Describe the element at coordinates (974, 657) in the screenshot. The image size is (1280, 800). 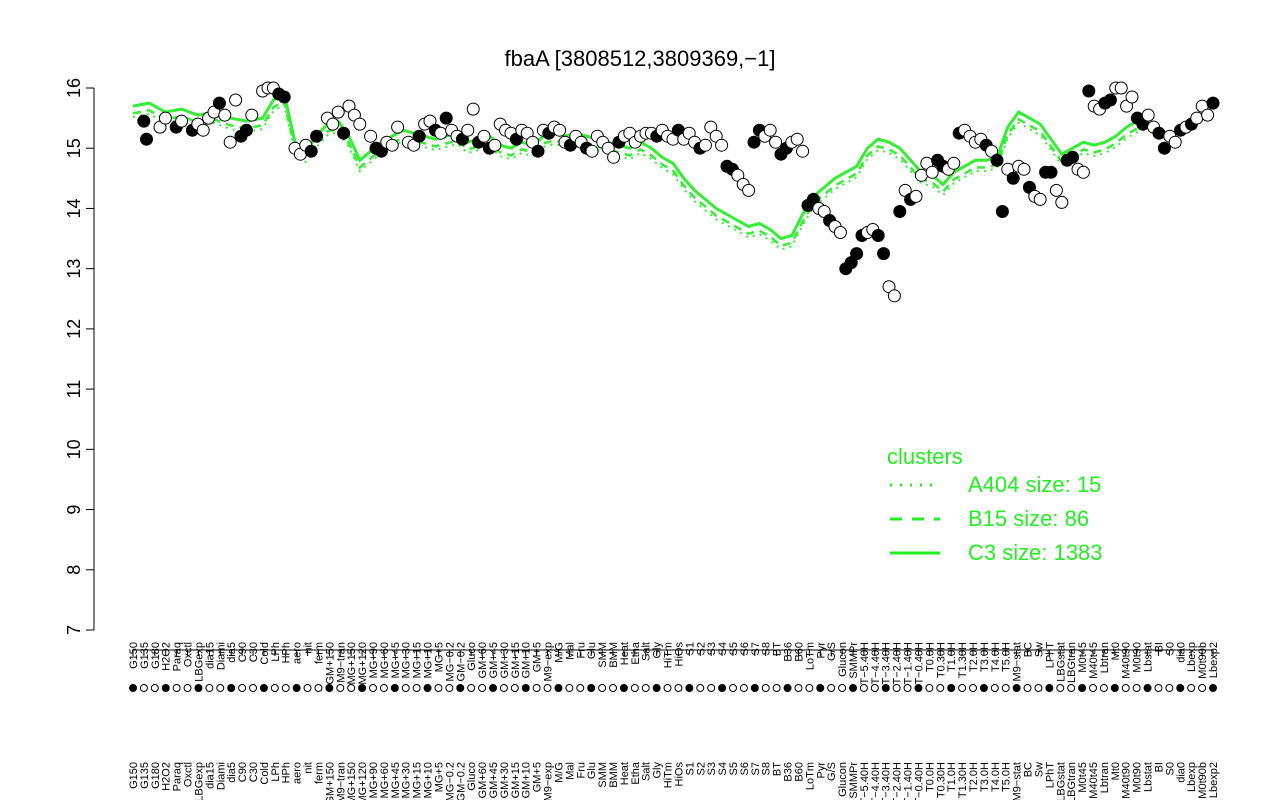
I see `x-tick-label: T2.0H` at that location.